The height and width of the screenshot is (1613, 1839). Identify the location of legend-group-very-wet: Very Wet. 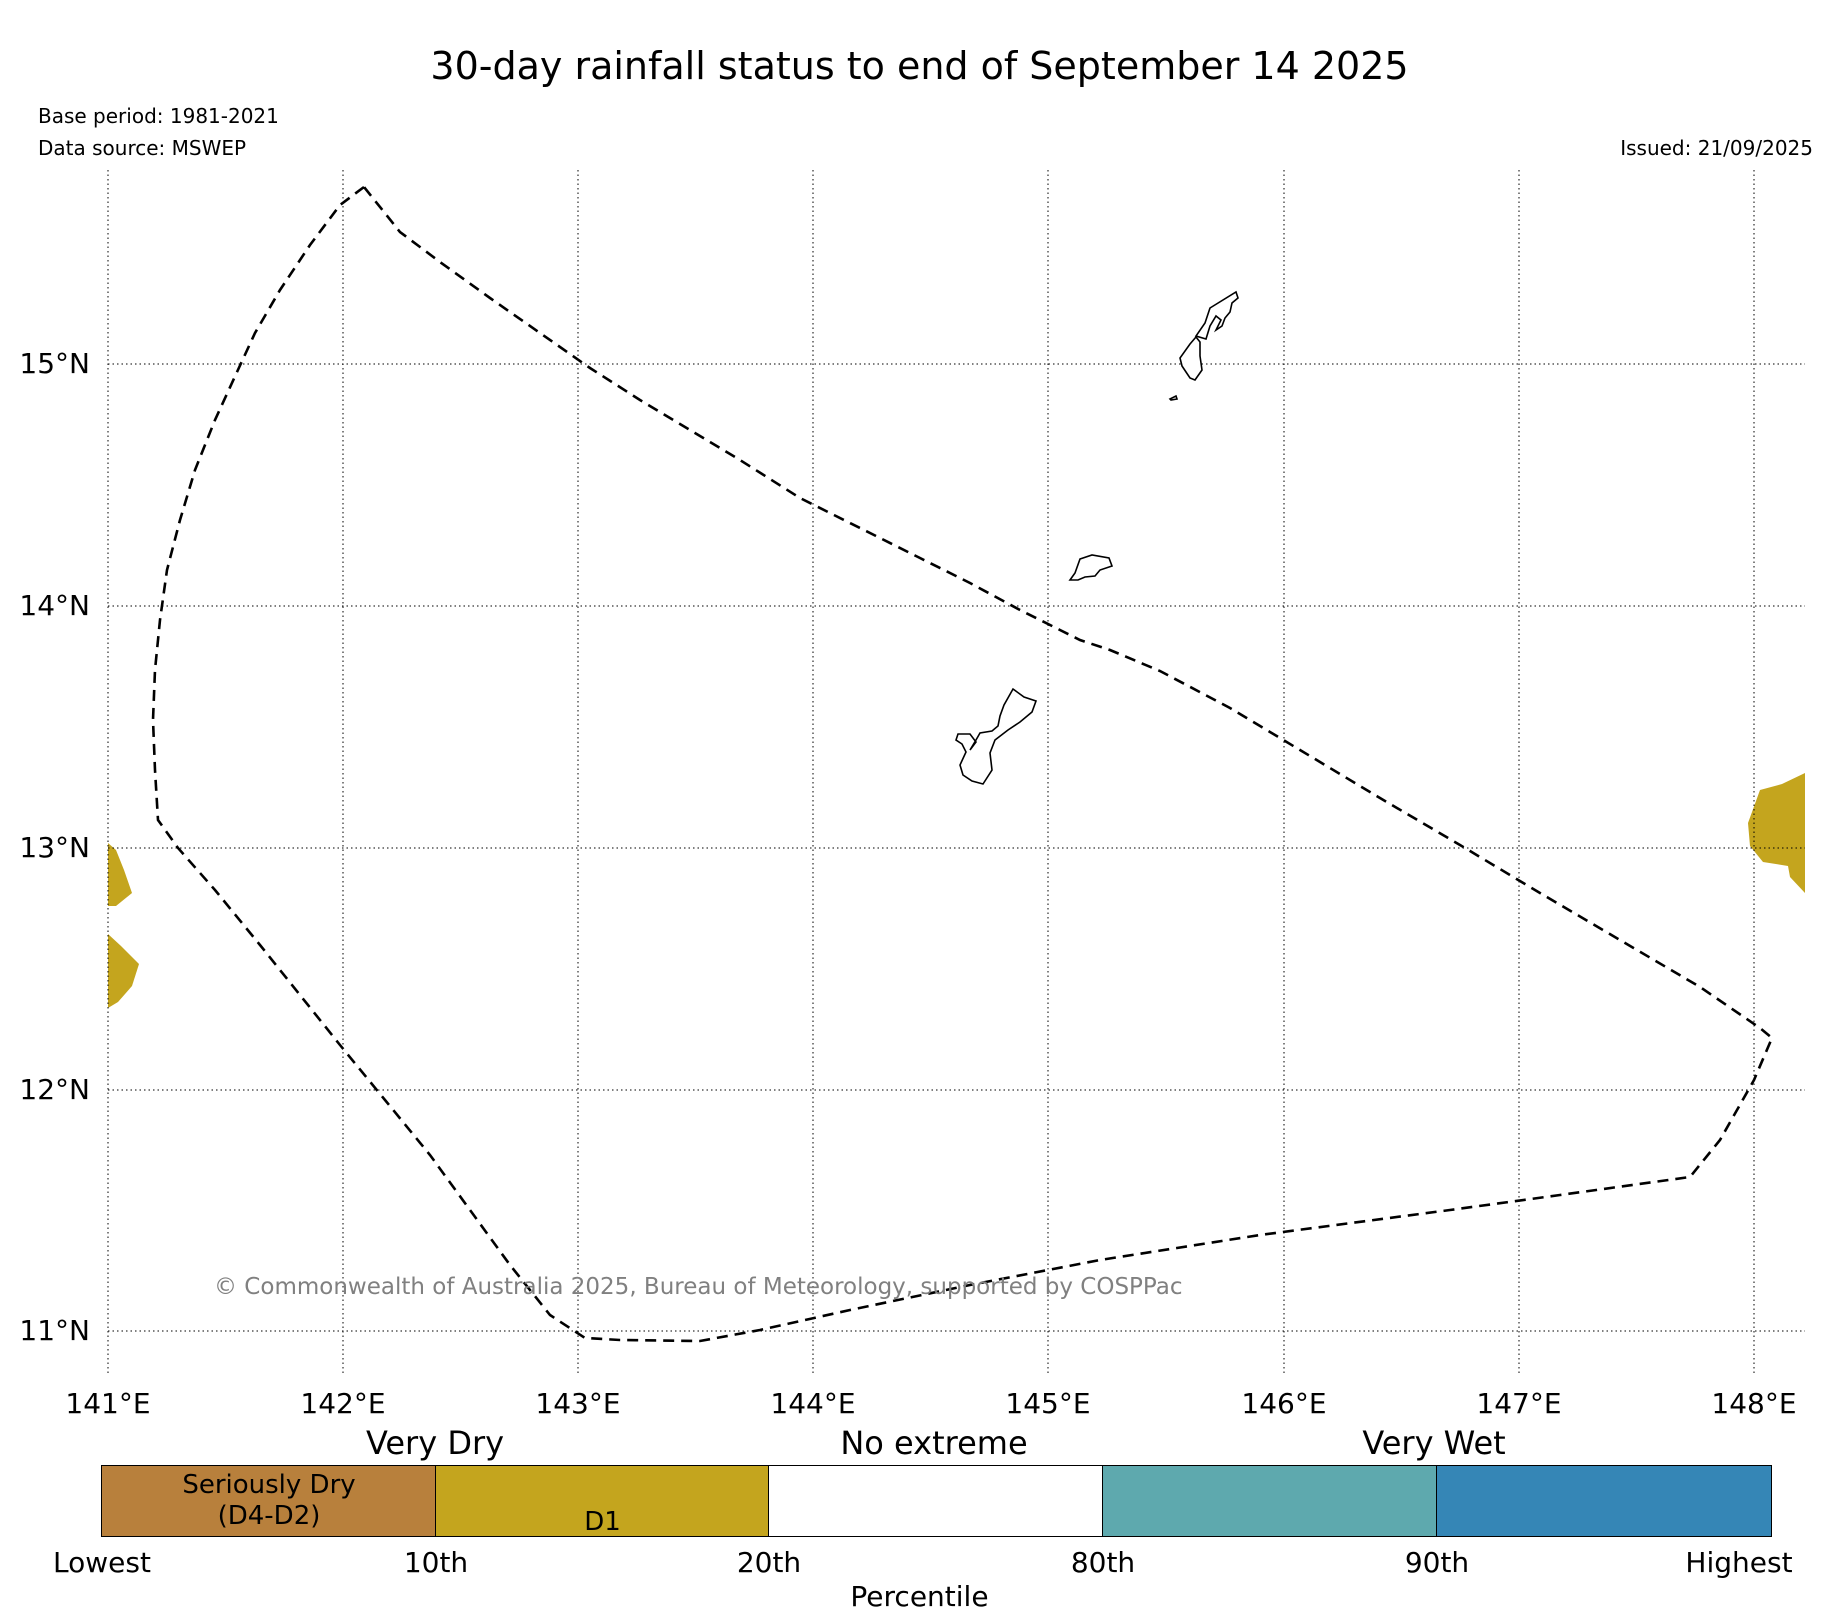
(1434, 1443).